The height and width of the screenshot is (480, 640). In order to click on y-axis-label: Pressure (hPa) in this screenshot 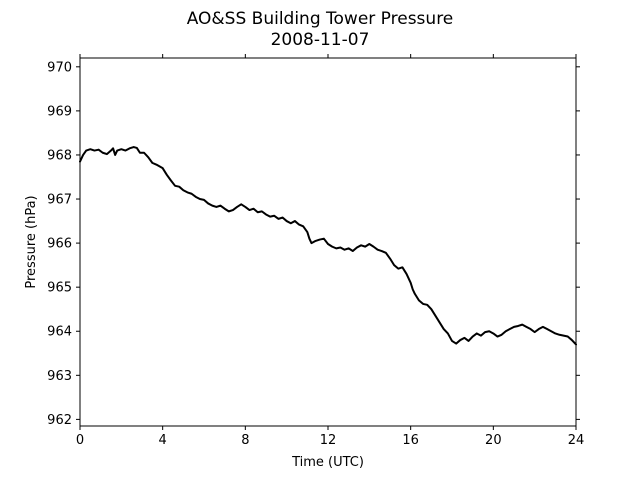, I will do `click(31, 241)`.